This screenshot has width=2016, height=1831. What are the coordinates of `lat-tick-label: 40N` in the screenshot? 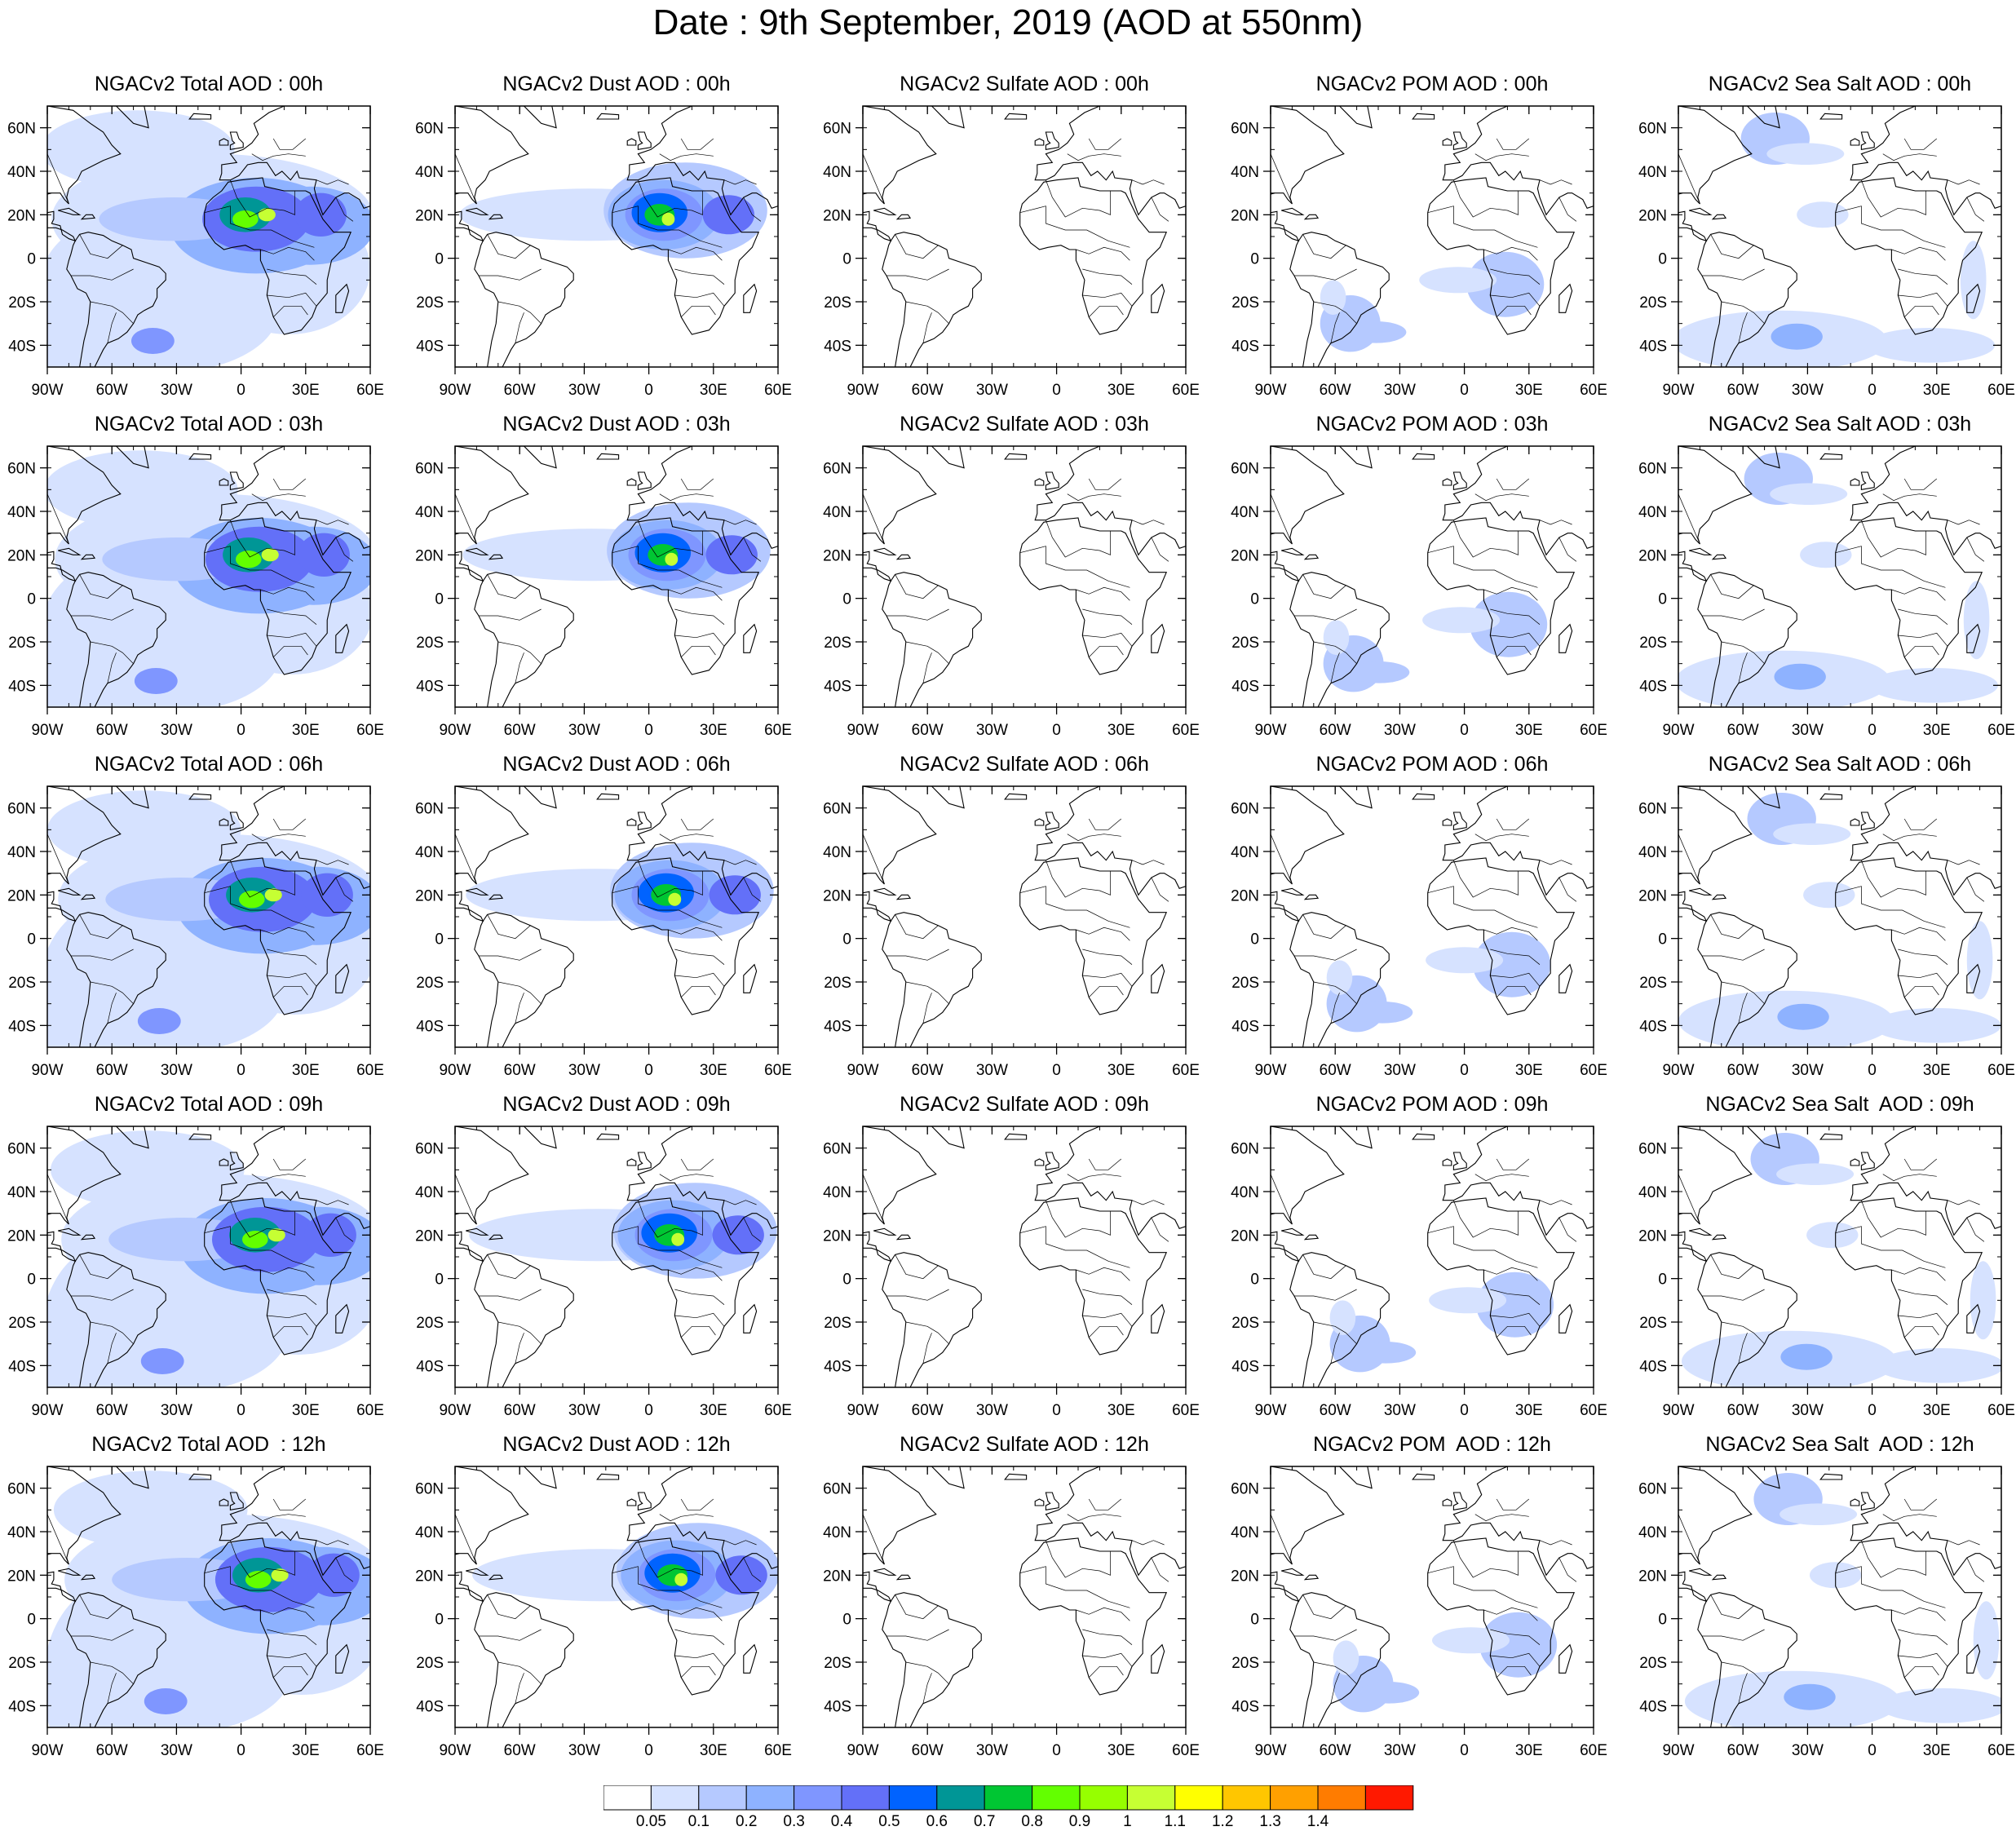 It's located at (1653, 512).